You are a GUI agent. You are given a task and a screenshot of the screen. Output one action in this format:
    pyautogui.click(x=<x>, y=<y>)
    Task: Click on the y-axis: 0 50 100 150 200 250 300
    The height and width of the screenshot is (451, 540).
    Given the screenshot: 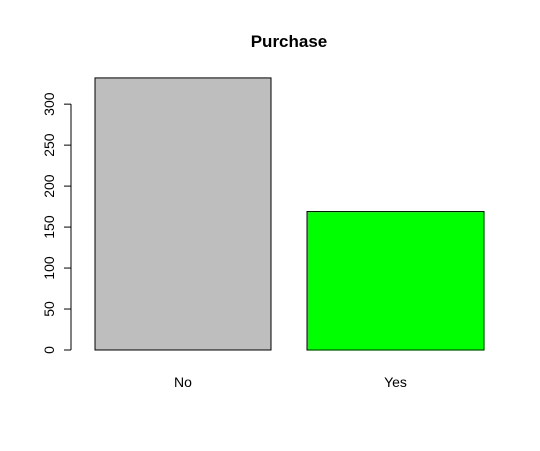 What is the action you would take?
    pyautogui.click(x=56, y=223)
    